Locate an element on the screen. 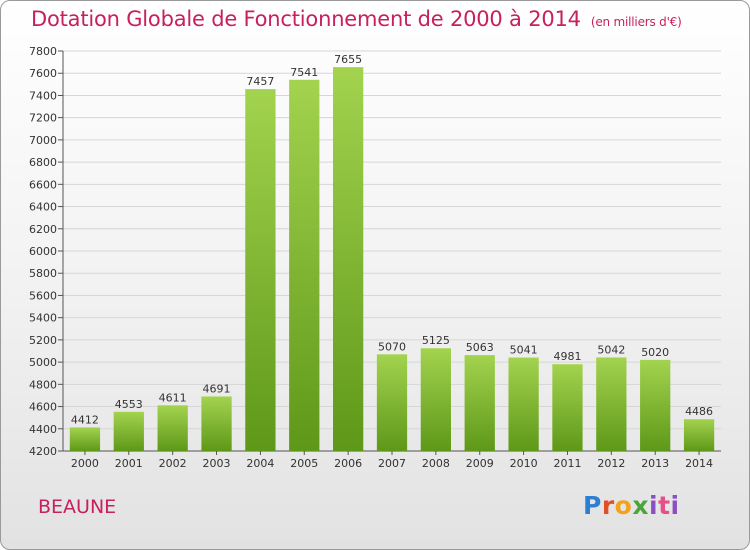 The height and width of the screenshot is (550, 750). data-label: 5063 is located at coordinates (480, 347).